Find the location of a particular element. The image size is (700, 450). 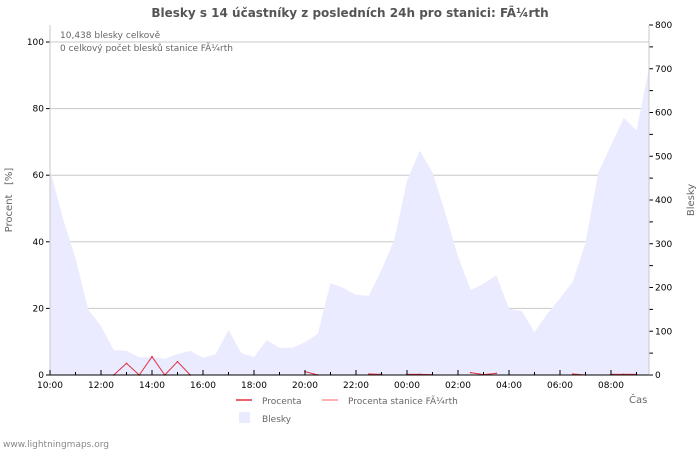

left-tick-label: 20 is located at coordinates (39, 309).